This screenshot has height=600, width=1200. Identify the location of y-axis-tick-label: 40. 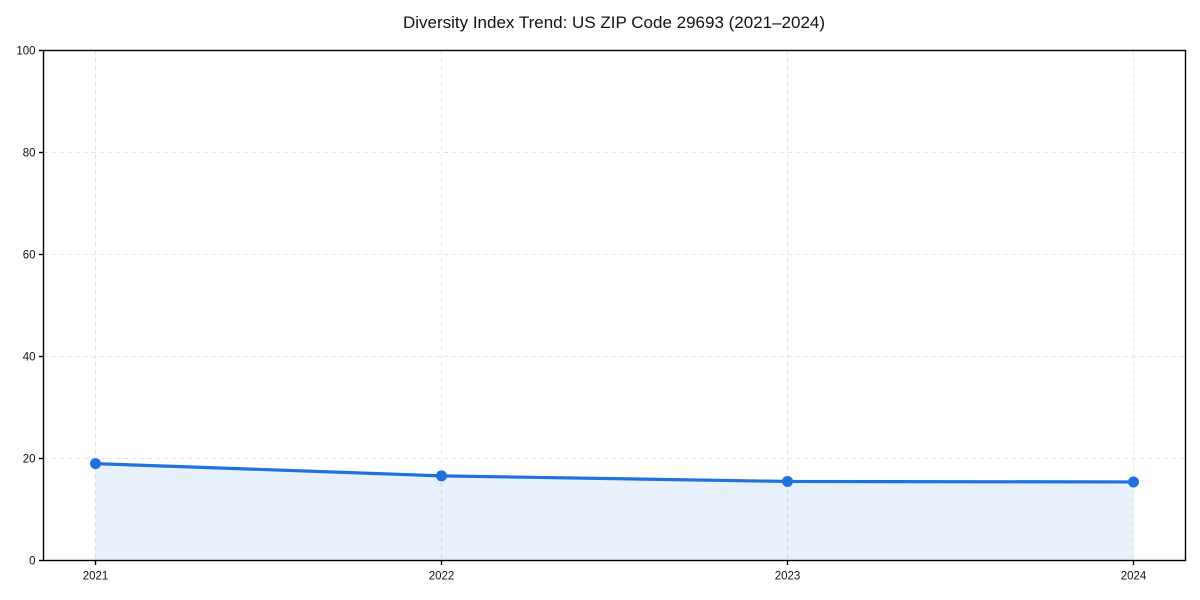
(29, 358).